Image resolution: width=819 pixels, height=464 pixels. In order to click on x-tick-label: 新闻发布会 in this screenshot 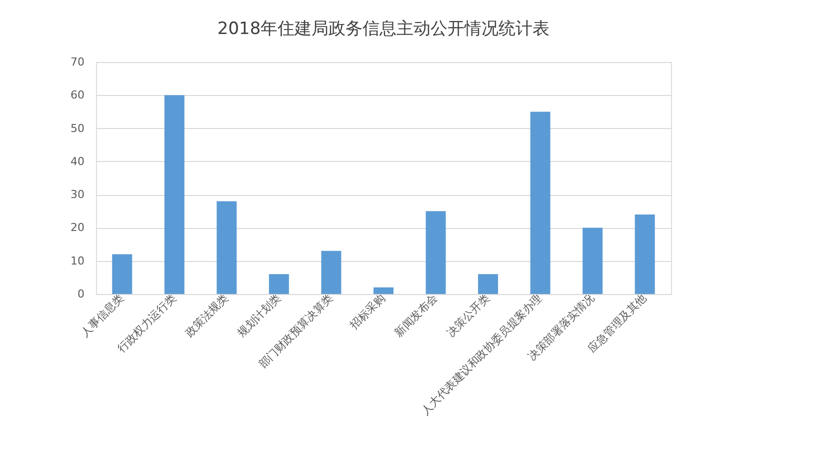, I will do `click(416, 316)`.